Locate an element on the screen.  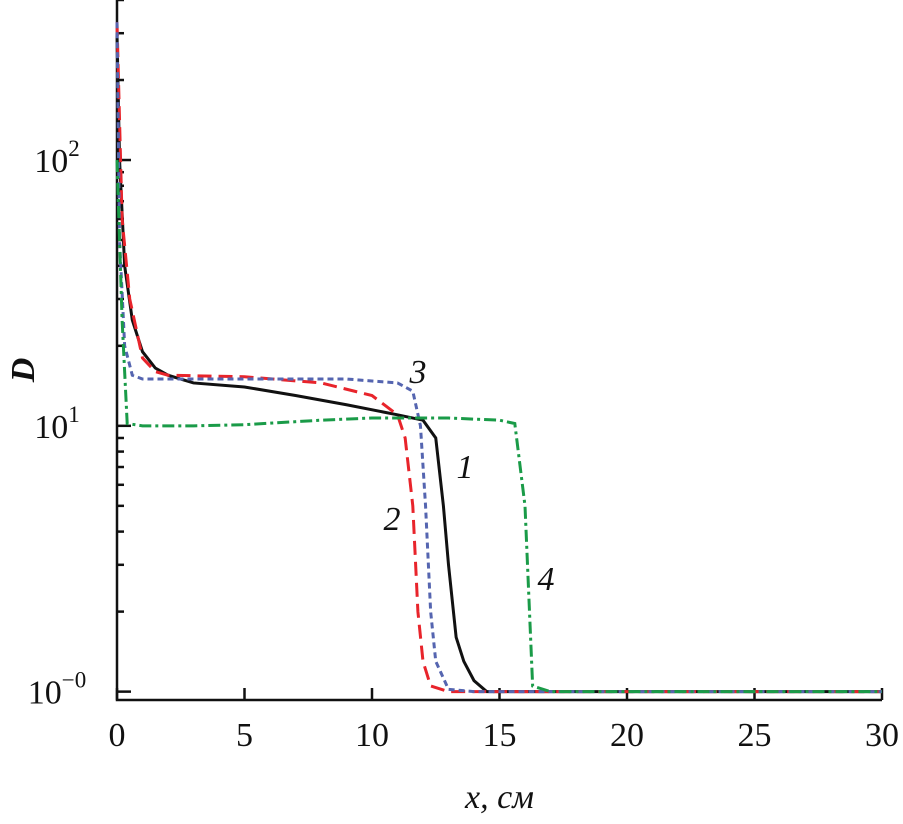
y-axis-label: D is located at coordinates (23, 371).